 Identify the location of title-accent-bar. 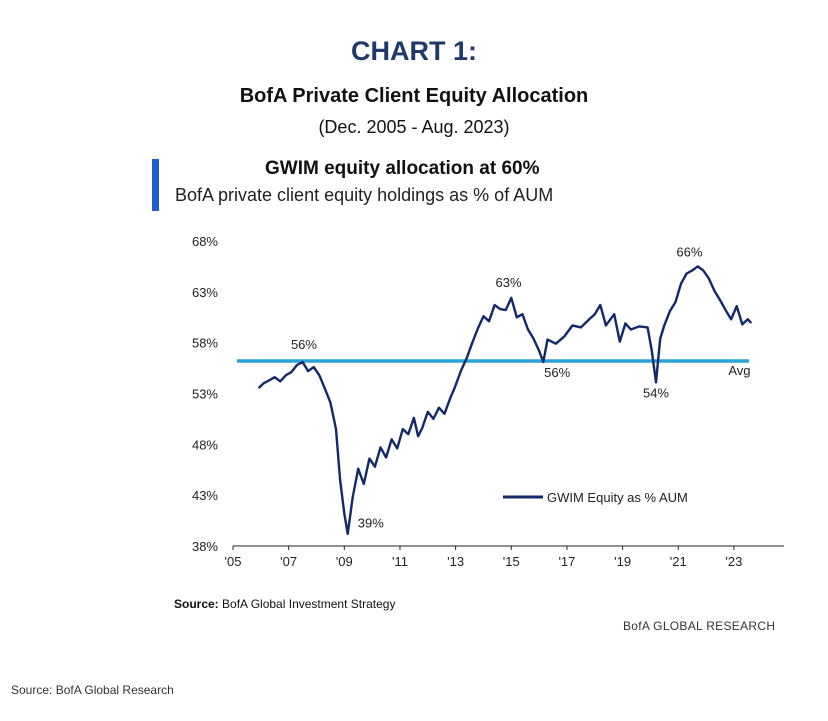
(155, 185).